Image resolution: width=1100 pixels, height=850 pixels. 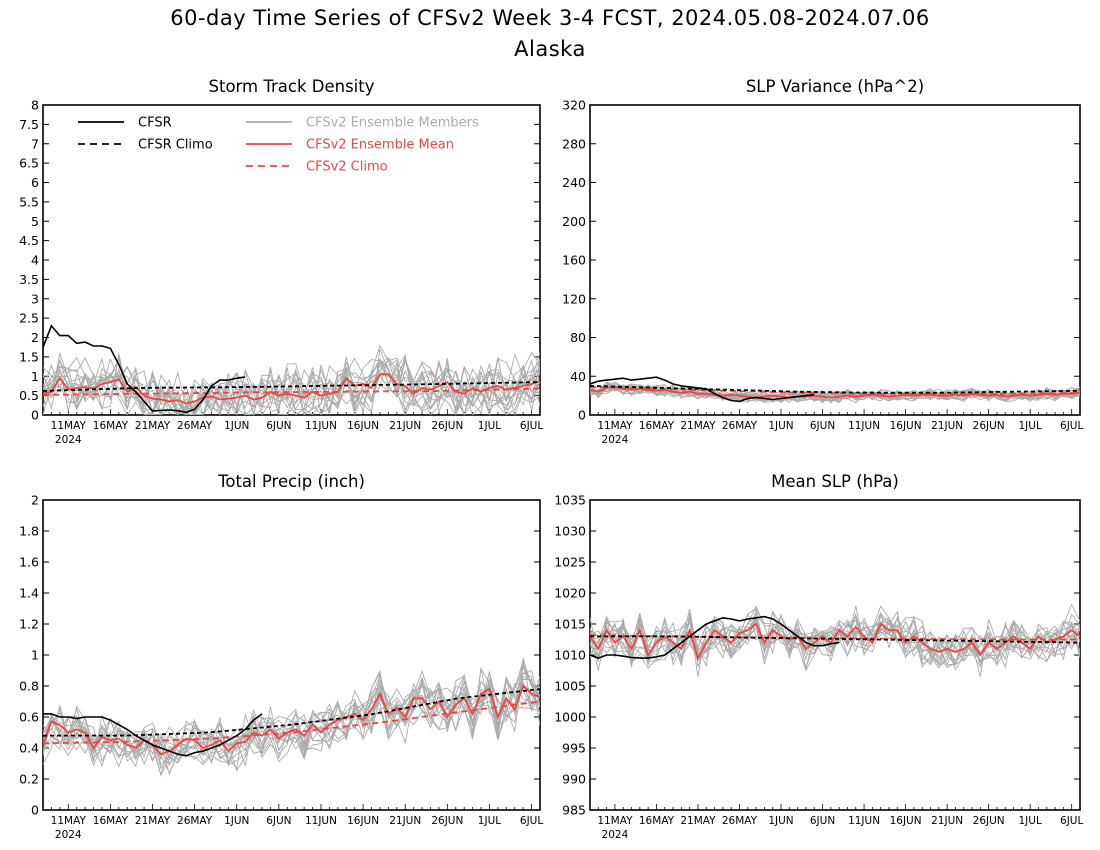 What do you see at coordinates (574, 182) in the screenshot?
I see `y-tick-label: 240` at bounding box center [574, 182].